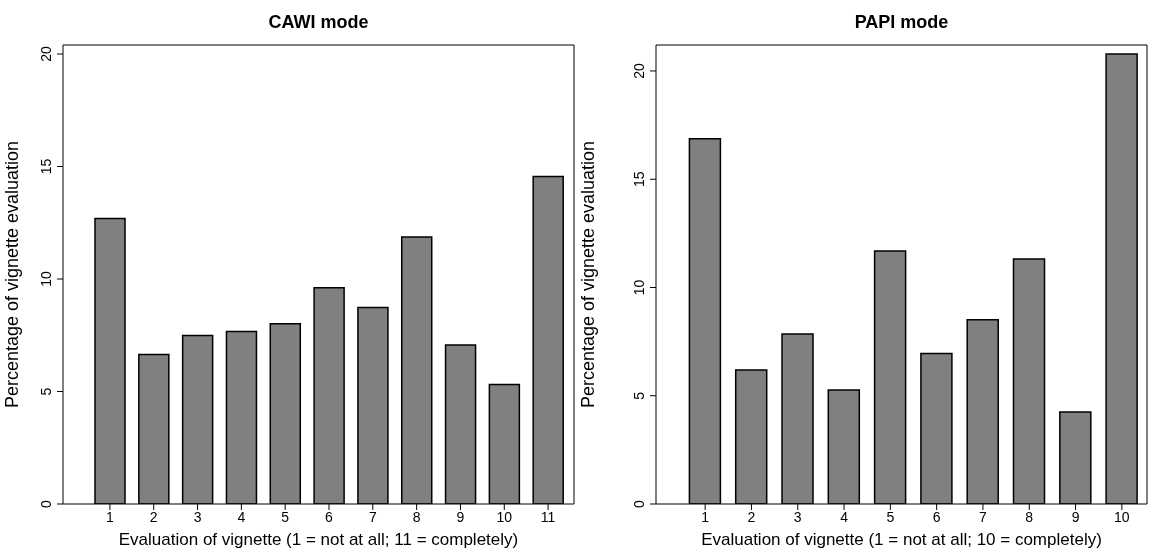  What do you see at coordinates (318, 22) in the screenshot?
I see `chart-title: CAWI mode` at bounding box center [318, 22].